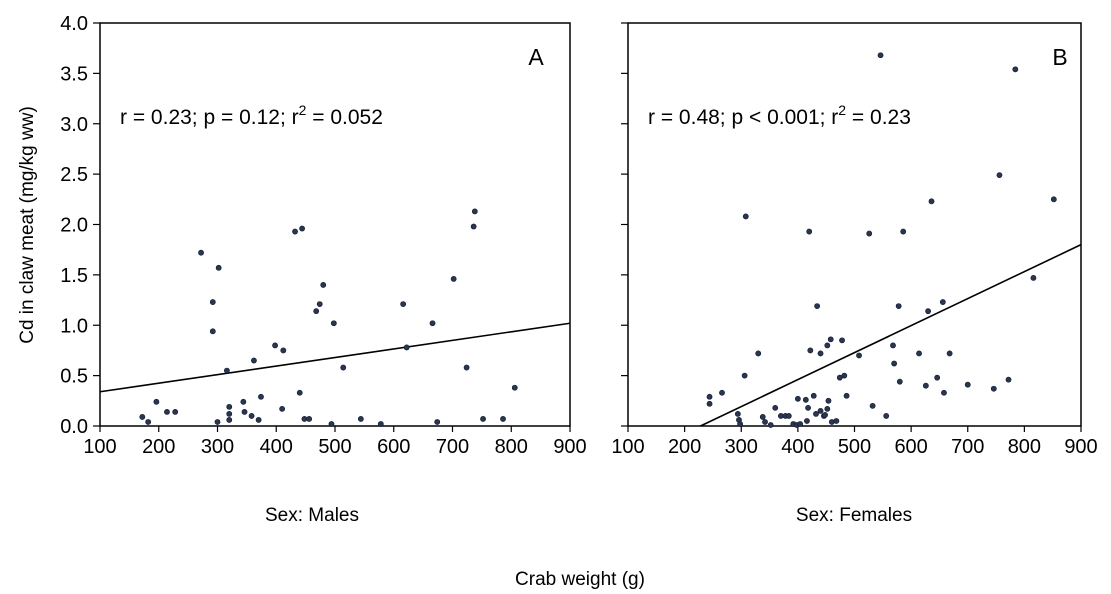  I want to click on y-tick-label: 4.0, so click(74, 24).